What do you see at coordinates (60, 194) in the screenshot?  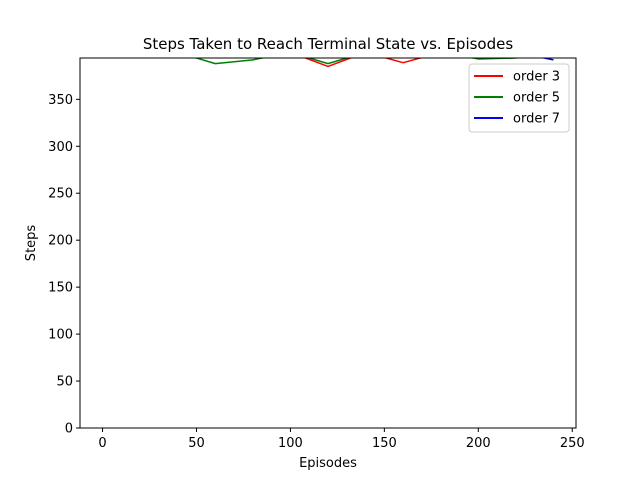 I see `y-tick-label: 250` at bounding box center [60, 194].